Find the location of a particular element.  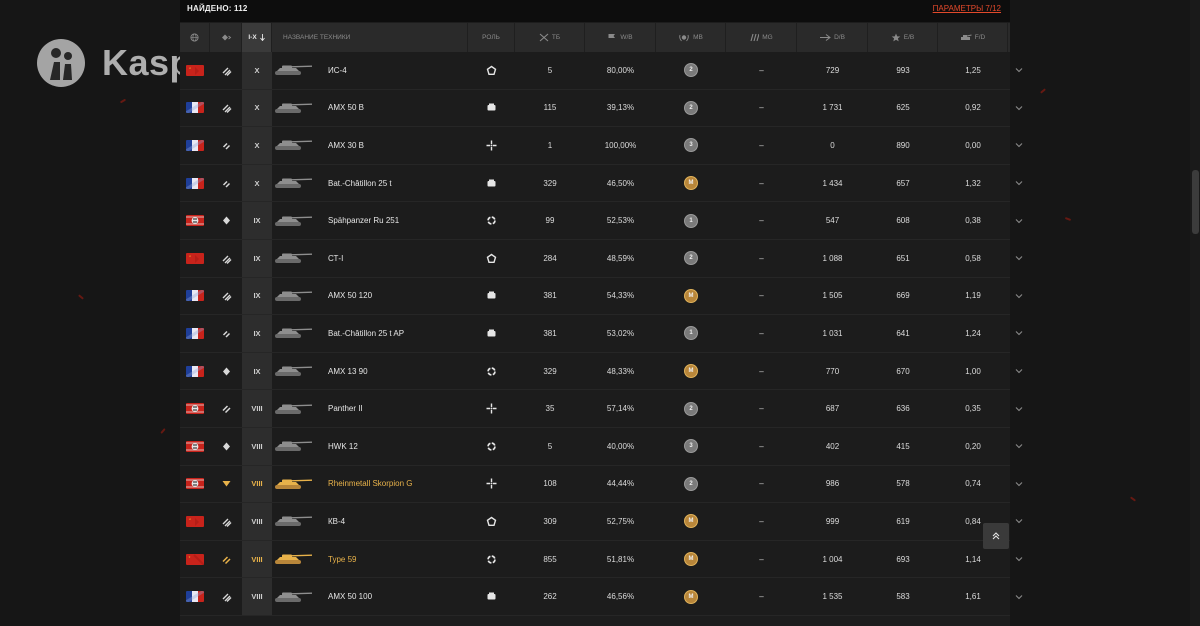

column-mg: МG is located at coordinates (761, 37).